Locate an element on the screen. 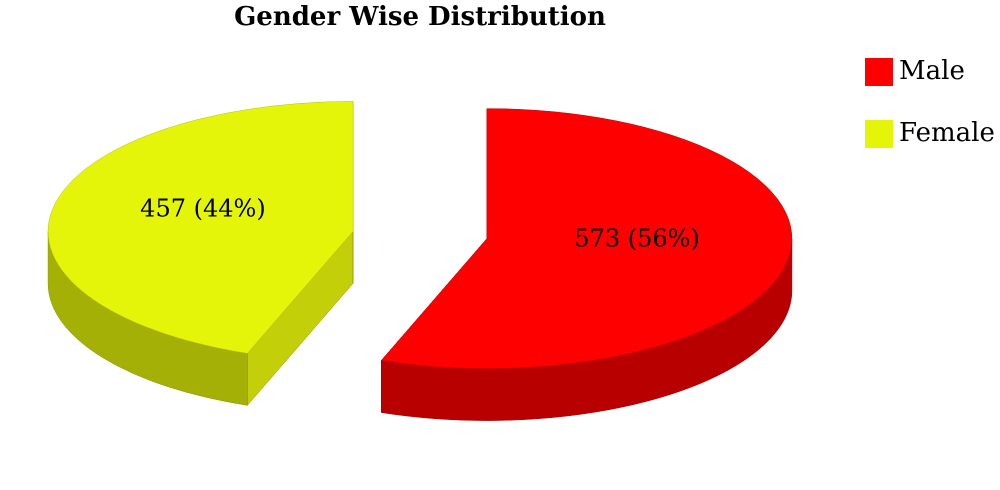 The width and height of the screenshot is (1000, 490). data-label: 573 (56%) is located at coordinates (637, 239).